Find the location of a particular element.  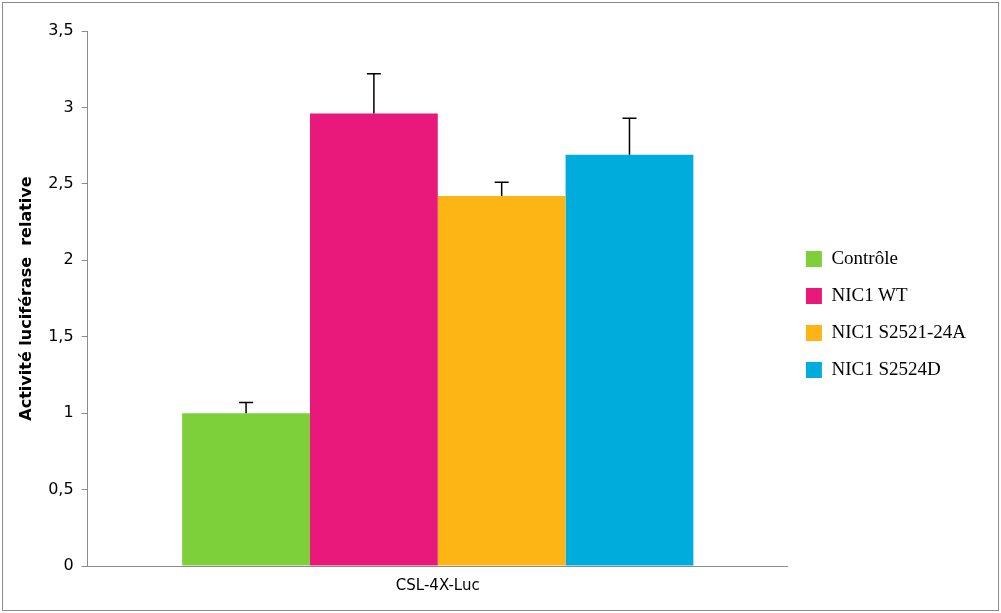

y-tick-label: 2 is located at coordinates (68, 259).